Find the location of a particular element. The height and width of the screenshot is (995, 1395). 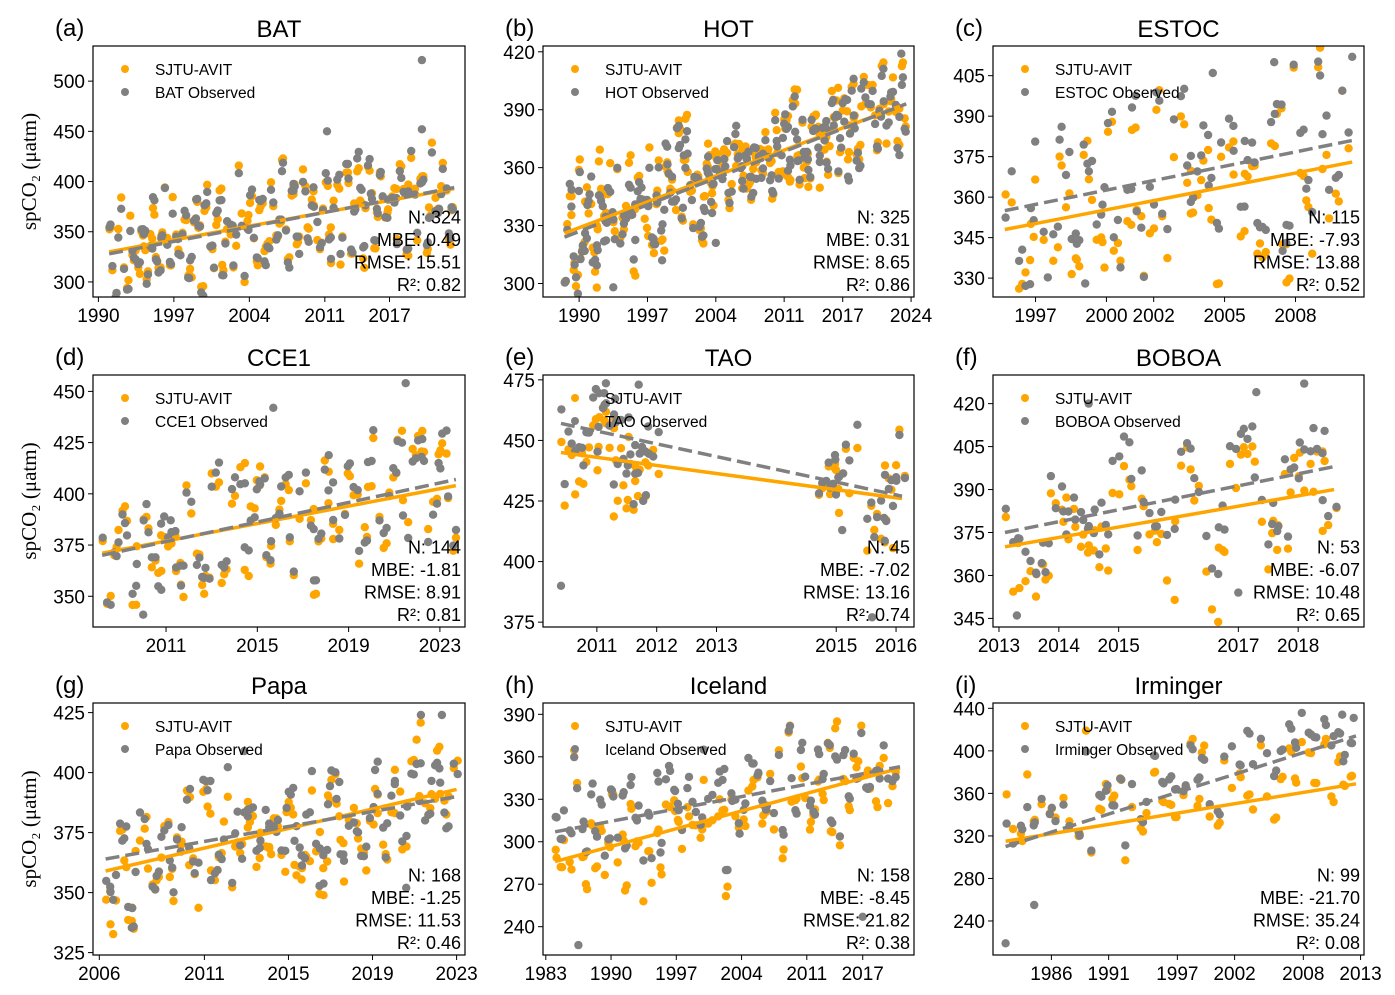

panel-title: BAT is located at coordinates (279, 29).